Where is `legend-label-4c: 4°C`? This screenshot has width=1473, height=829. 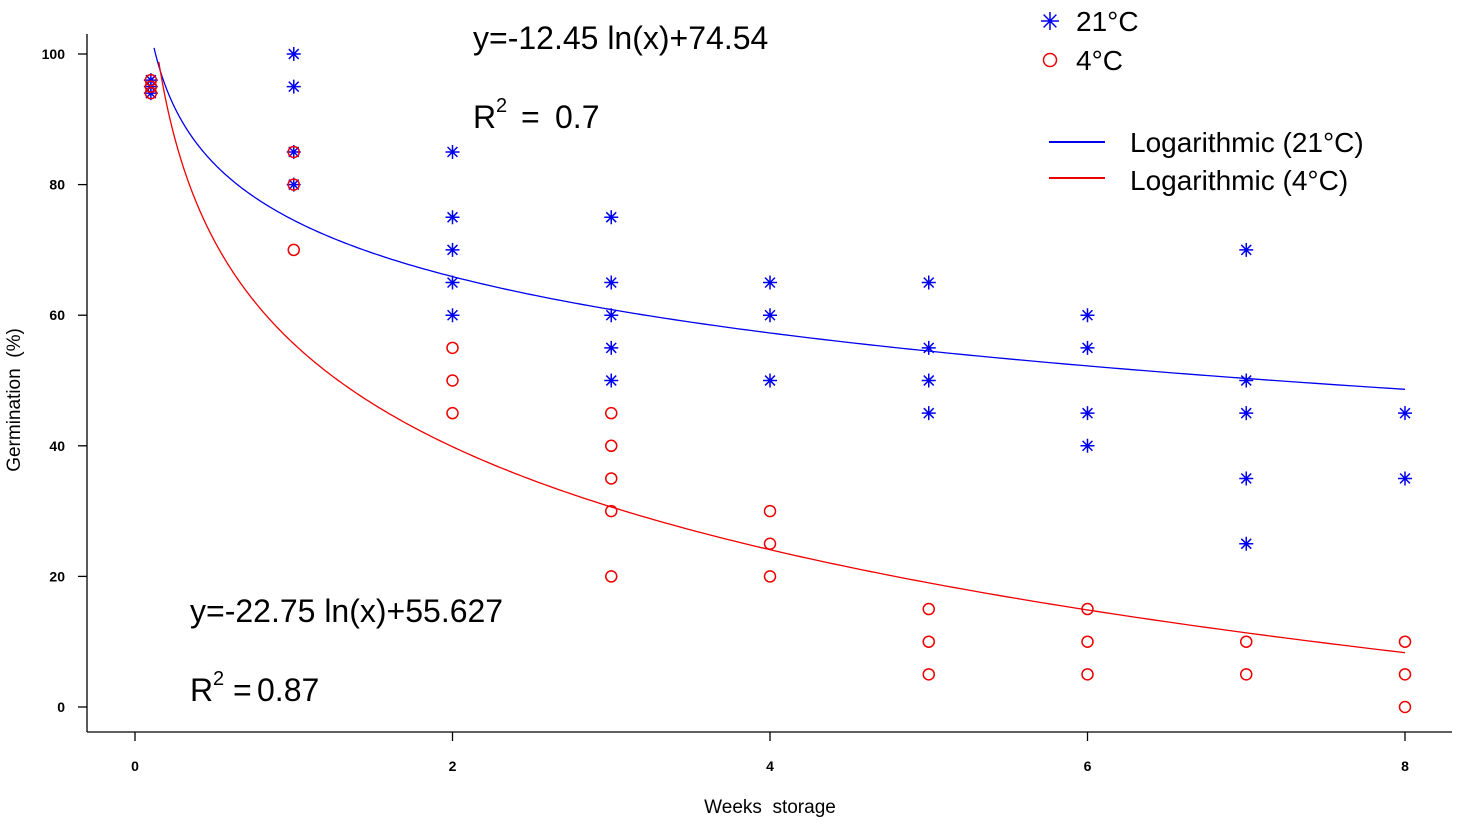
legend-label-4c: 4°C is located at coordinates (1099, 60).